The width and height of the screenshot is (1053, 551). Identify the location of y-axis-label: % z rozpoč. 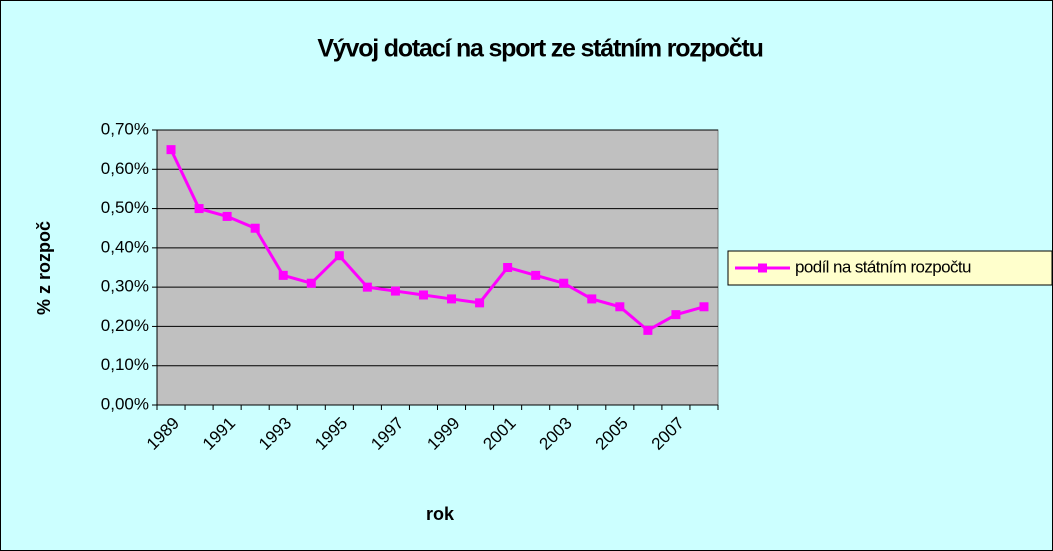
(44, 268).